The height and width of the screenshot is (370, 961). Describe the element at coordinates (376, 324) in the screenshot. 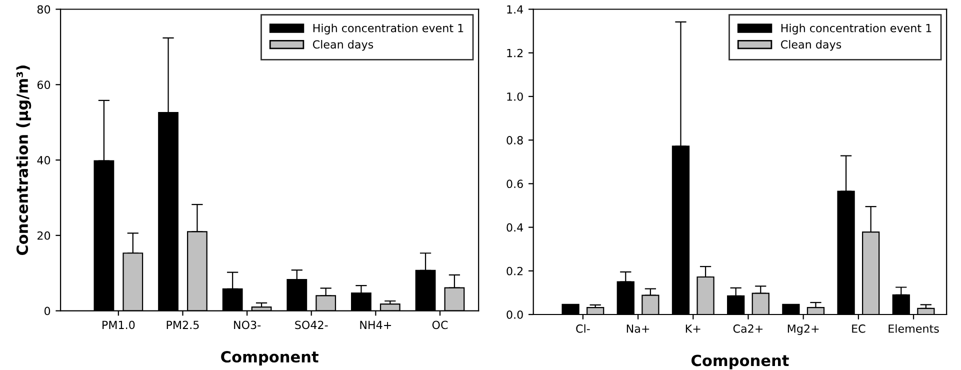

I see `x-tick-label: NH4+` at that location.